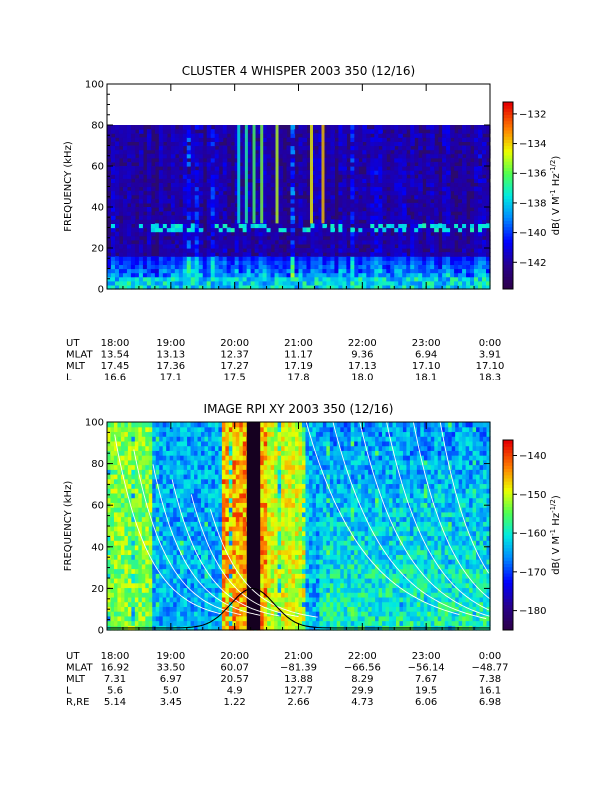 This screenshot has width=600, height=800. I want to click on colorbar-tick-label: −134, so click(532, 144).